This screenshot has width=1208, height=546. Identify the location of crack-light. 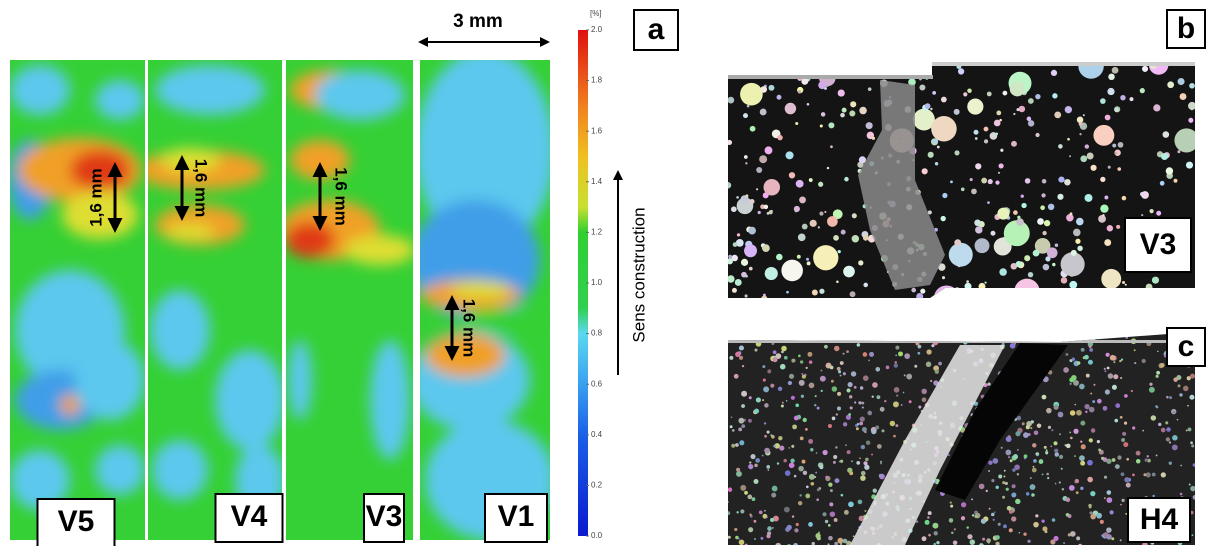
(927, 445).